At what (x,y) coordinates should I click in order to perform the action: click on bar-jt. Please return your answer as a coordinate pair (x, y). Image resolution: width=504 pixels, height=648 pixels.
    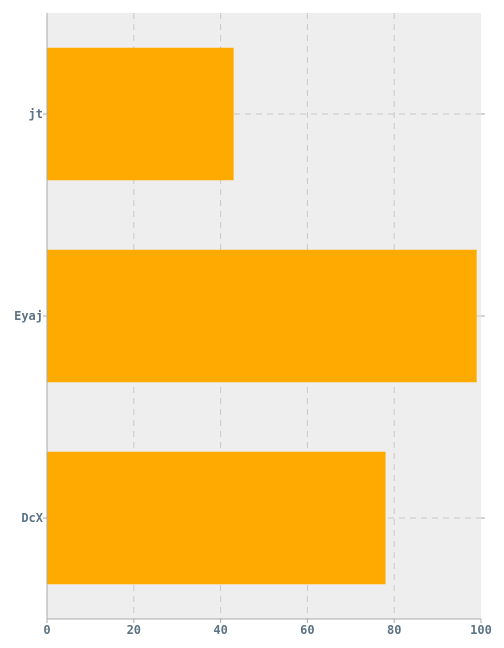
    Looking at the image, I should click on (140, 114).